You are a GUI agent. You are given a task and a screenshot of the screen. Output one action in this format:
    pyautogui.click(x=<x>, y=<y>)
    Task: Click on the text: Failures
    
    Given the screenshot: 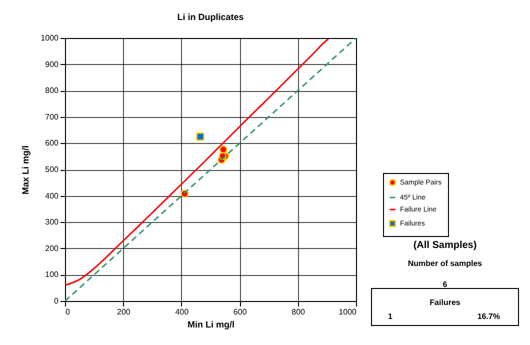 What is the action you would take?
    pyautogui.click(x=445, y=302)
    